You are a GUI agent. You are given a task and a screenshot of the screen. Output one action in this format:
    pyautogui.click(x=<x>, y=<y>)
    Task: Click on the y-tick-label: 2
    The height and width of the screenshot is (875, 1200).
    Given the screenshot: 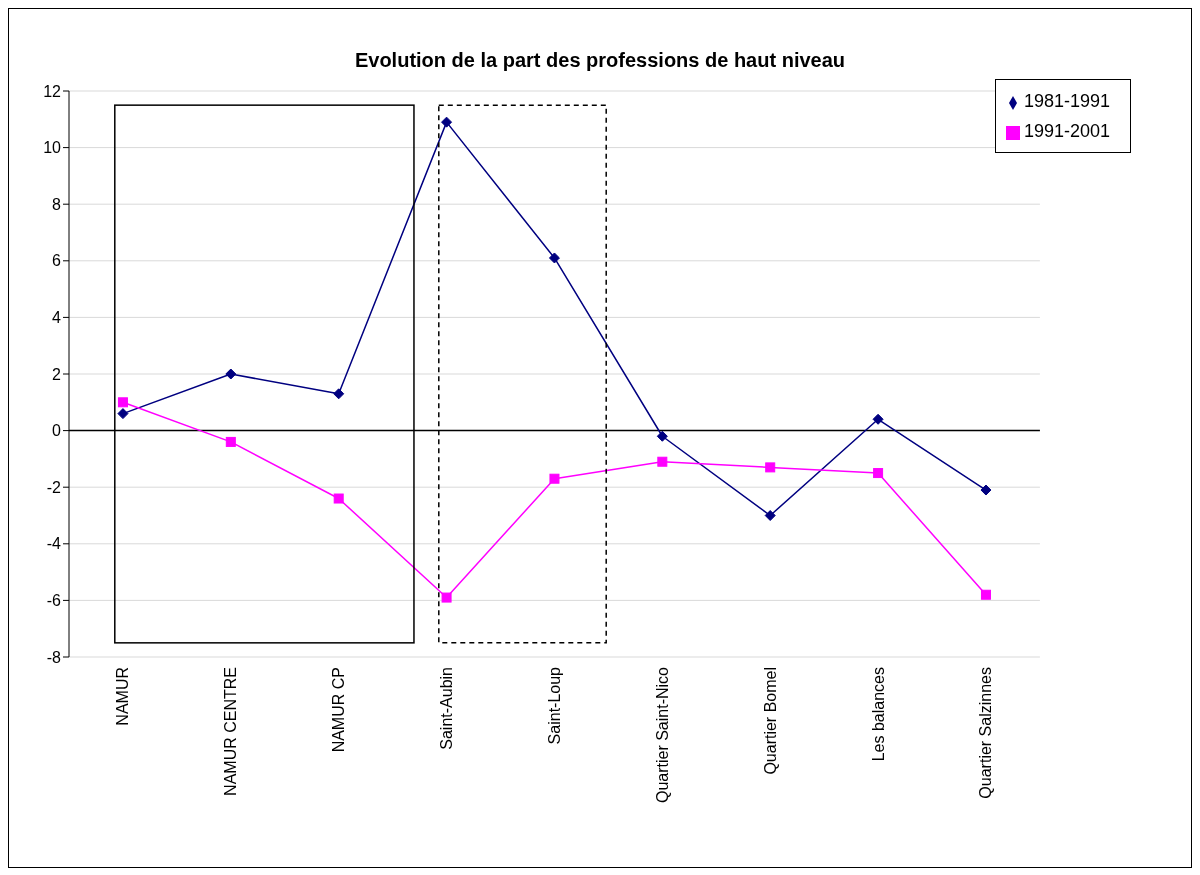 What is the action you would take?
    pyautogui.click(x=57, y=374)
    